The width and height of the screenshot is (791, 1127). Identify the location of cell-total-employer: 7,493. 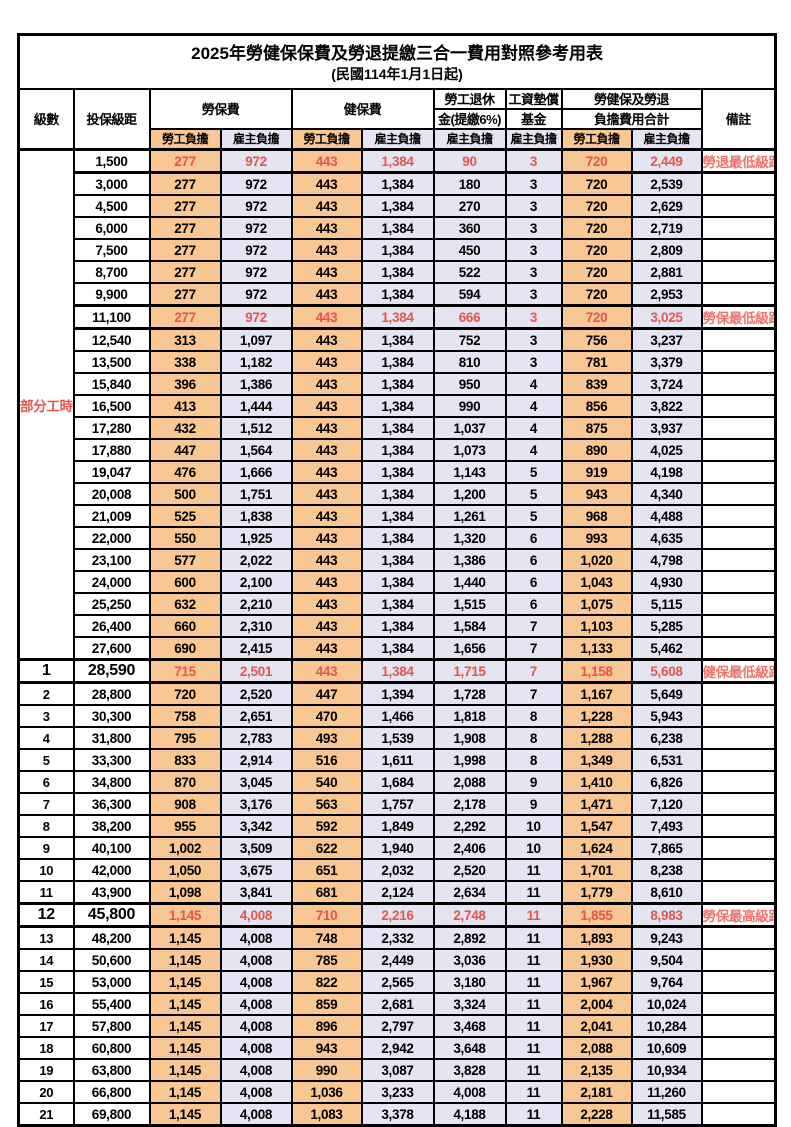
(666, 826).